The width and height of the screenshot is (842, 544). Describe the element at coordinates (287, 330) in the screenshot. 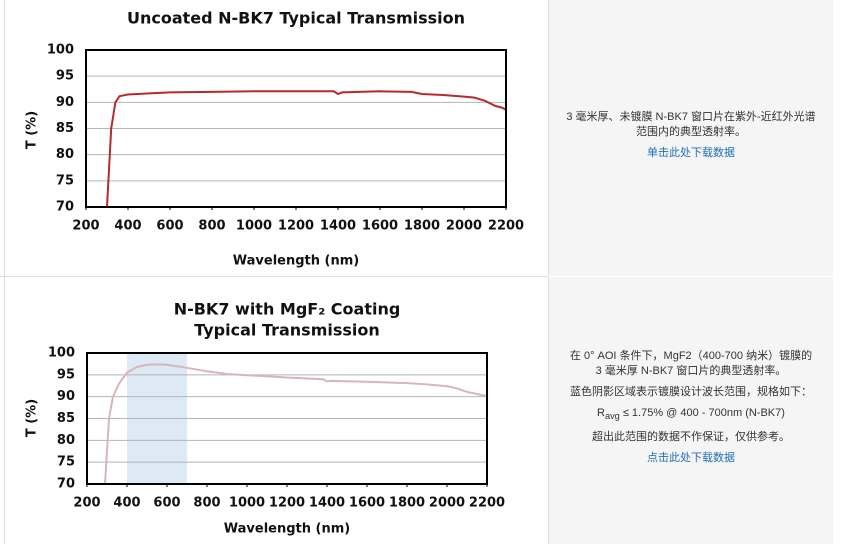

I see `chart-title: Typical Transmission` at that location.